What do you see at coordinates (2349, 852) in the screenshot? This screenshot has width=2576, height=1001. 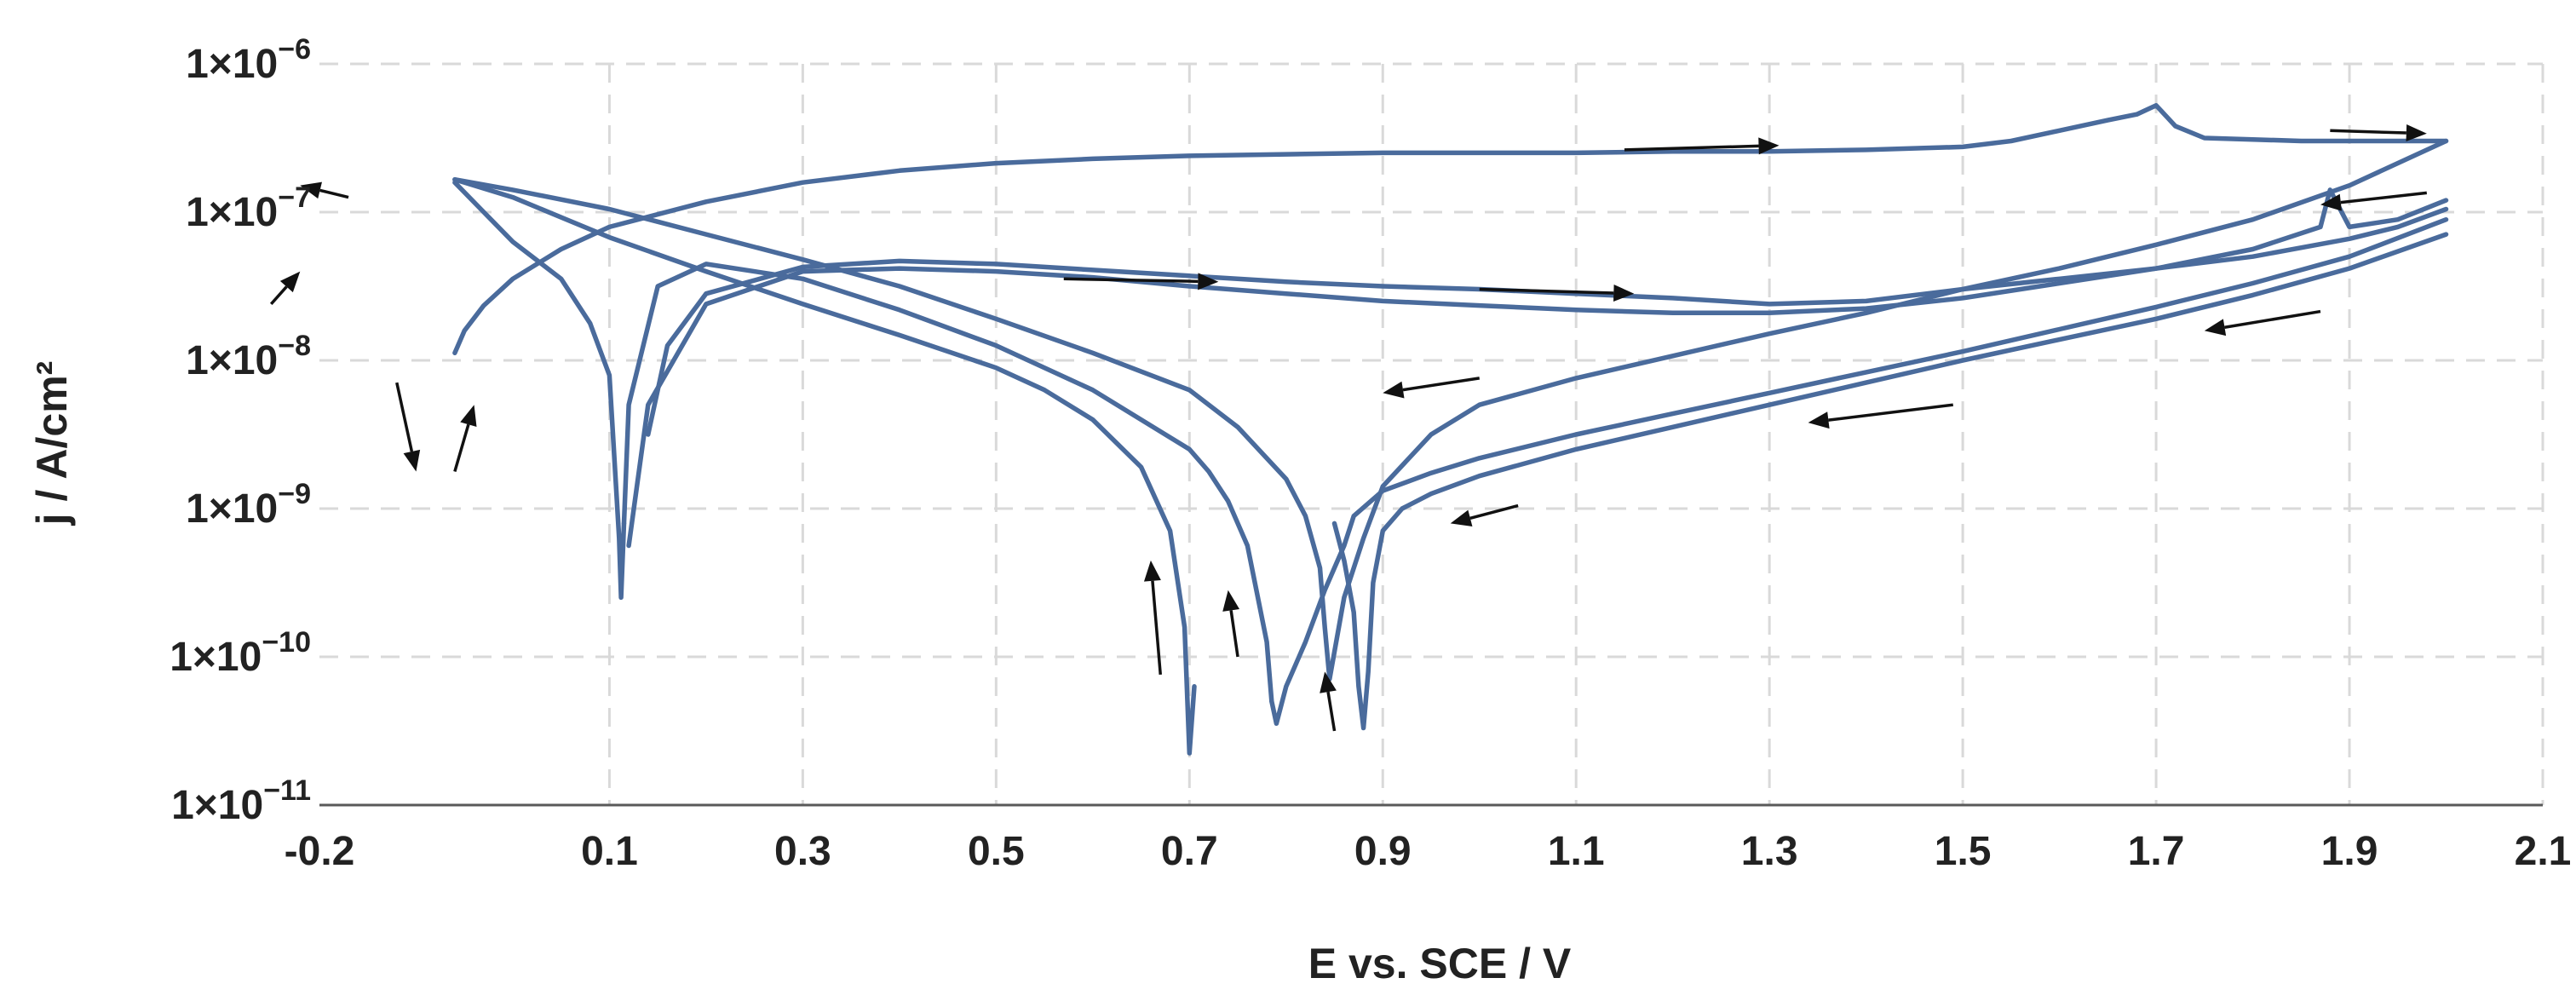 I see `x-tick-label: 1.9` at bounding box center [2349, 852].